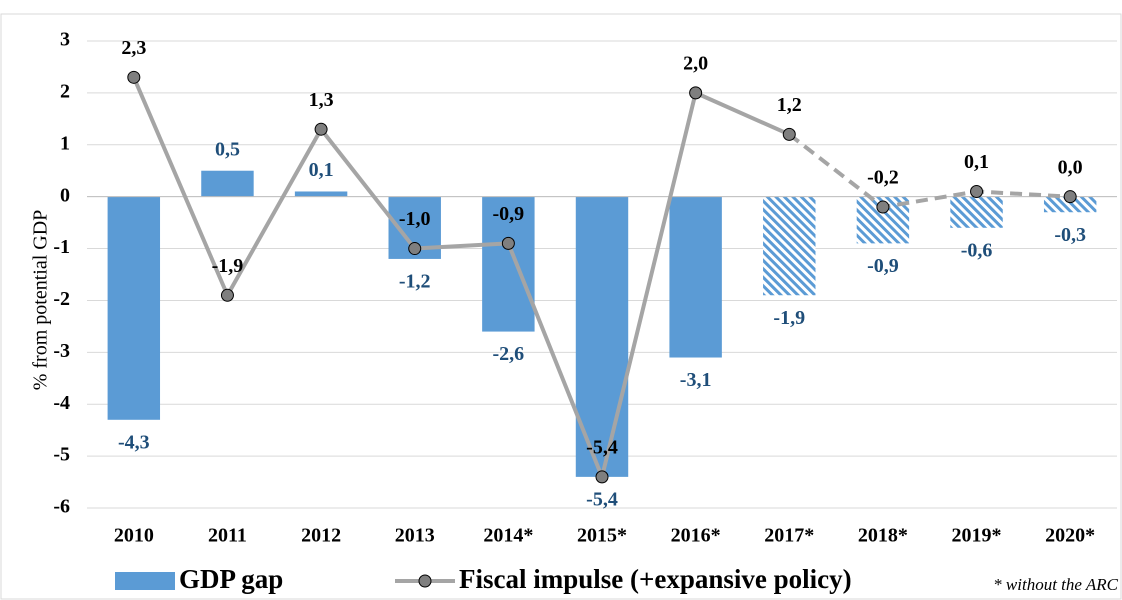 Image resolution: width=1122 pixels, height=600 pixels. Describe the element at coordinates (61, 455) in the screenshot. I see `y-tick-label: -5` at that location.